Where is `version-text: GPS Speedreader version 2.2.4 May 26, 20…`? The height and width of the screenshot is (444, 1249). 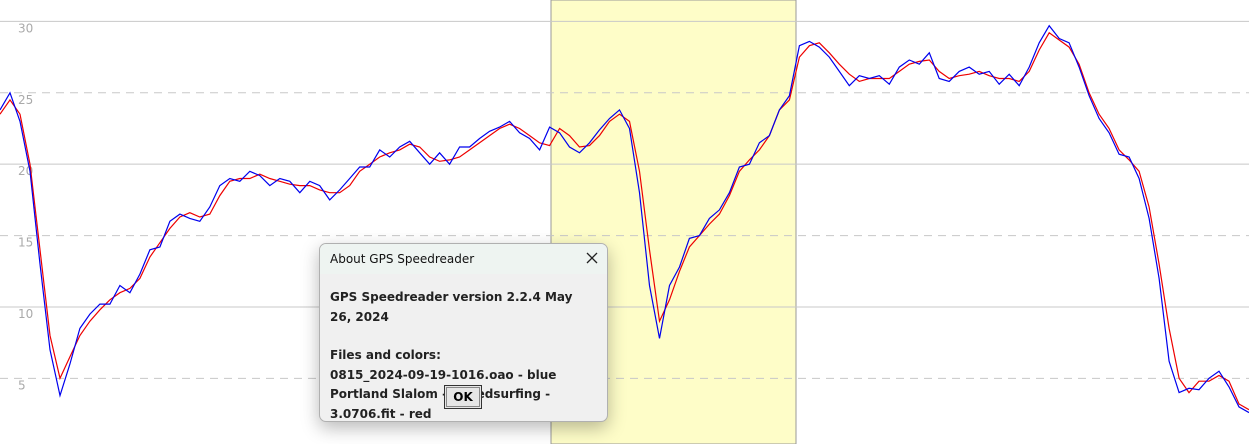 version-text: GPS Speedreader version 2.2.4 May 26, 20… is located at coordinates (451, 307).